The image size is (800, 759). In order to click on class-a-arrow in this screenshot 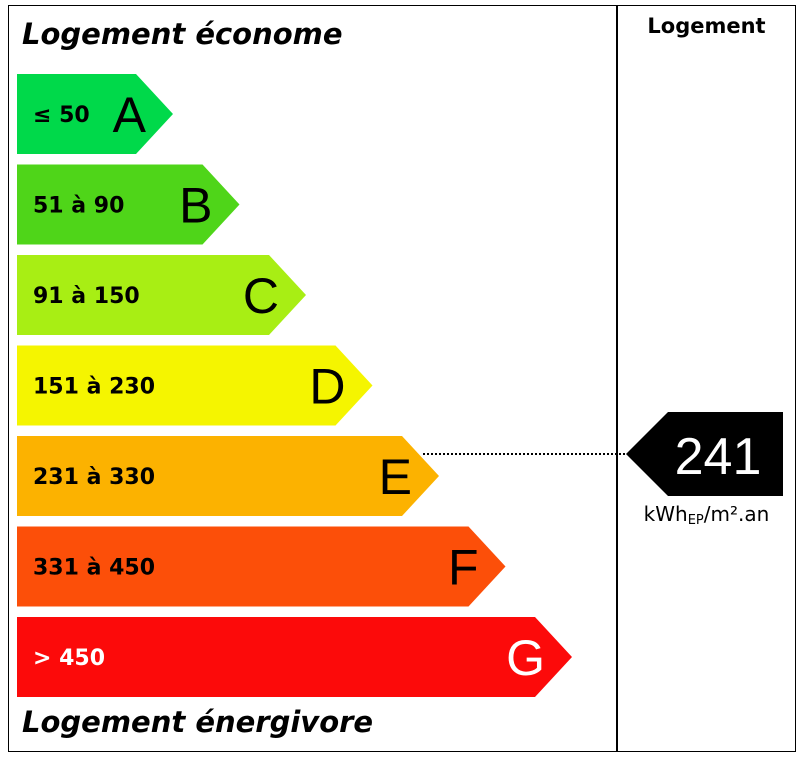, I will do `click(95, 114)`.